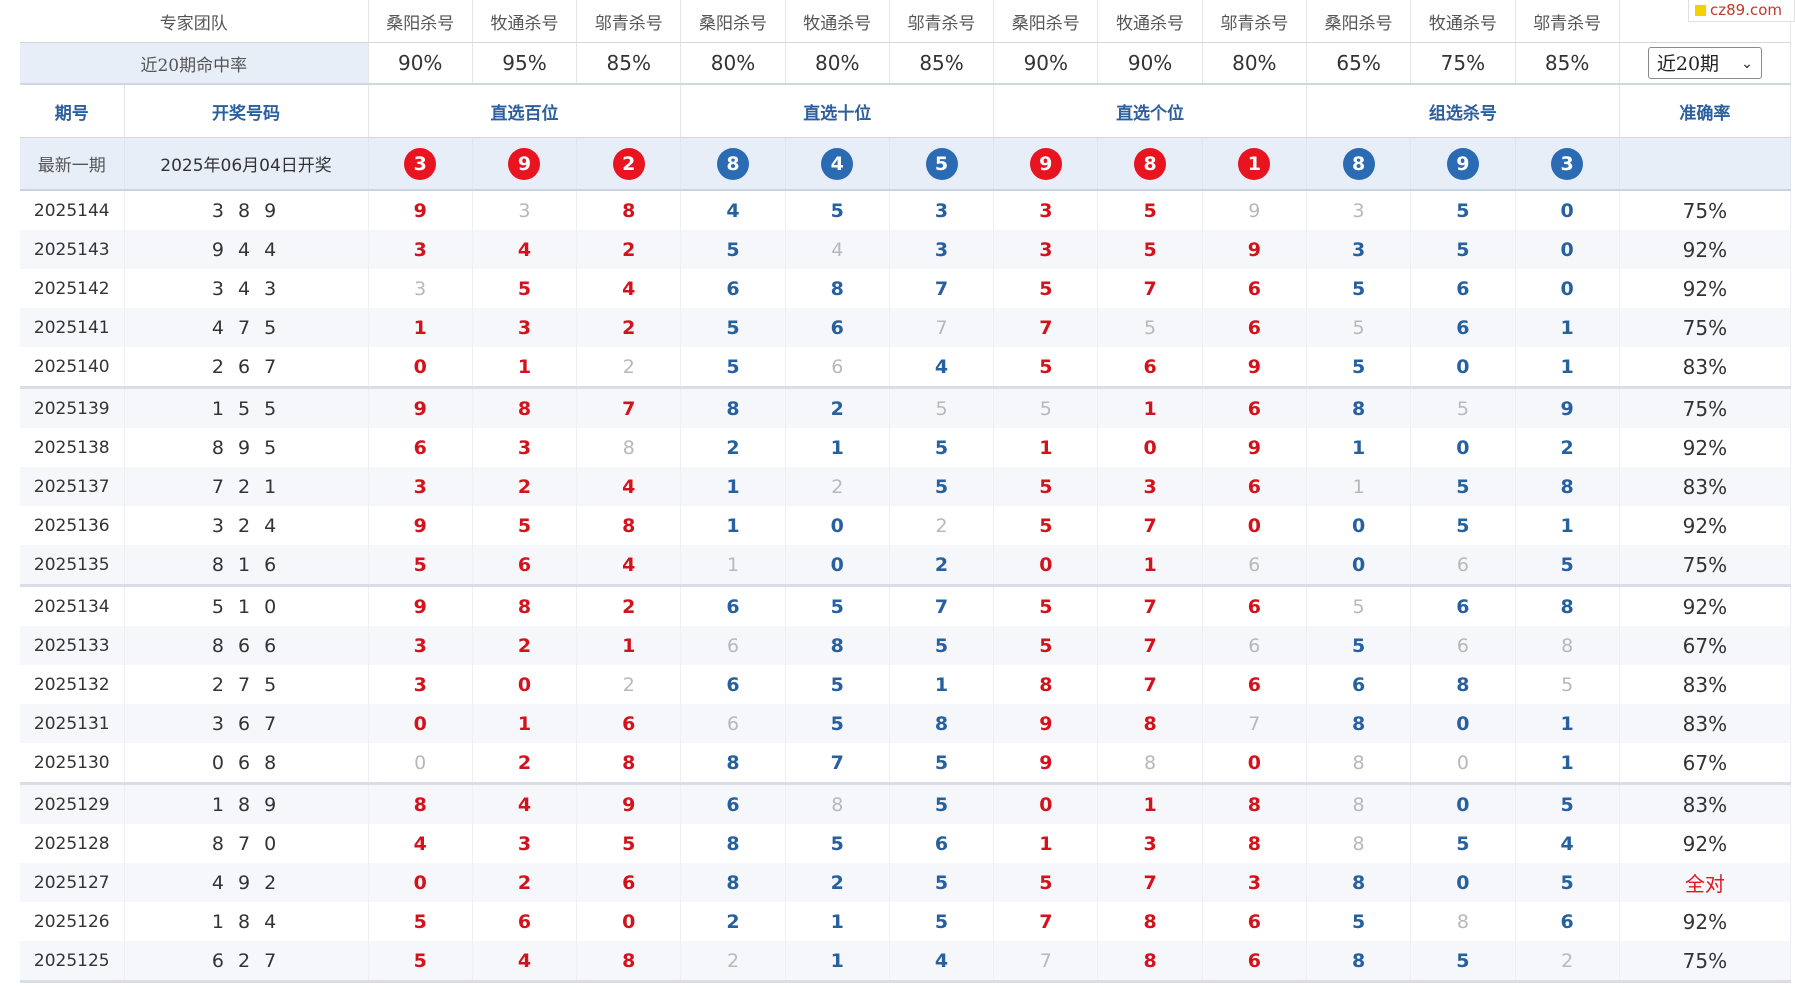 Image resolution: width=1795 pixels, height=988 pixels. What do you see at coordinates (72, 407) in the screenshot?
I see `issue-number: 2025139` at bounding box center [72, 407].